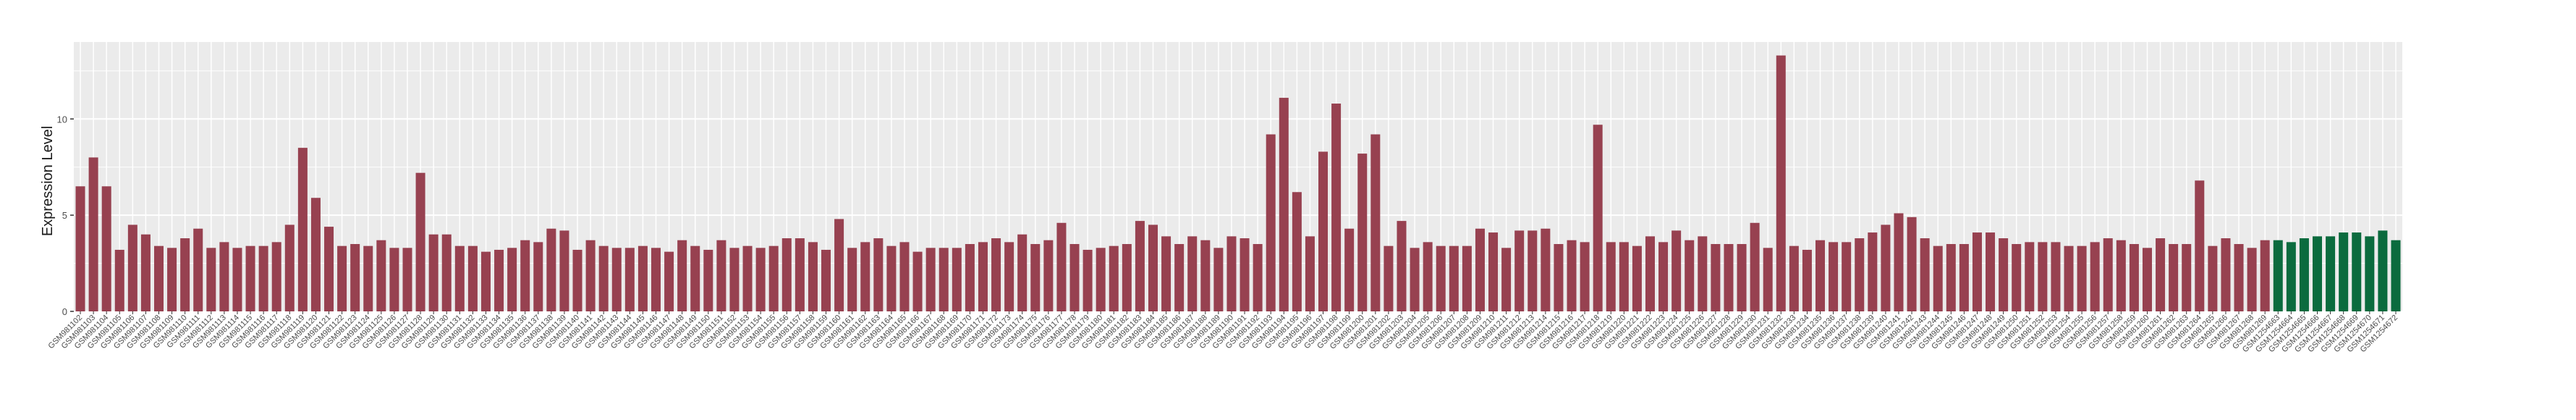 This screenshot has width=2576, height=420. Describe the element at coordinates (1964, 277) in the screenshot. I see `bar-GSM981246` at that location.